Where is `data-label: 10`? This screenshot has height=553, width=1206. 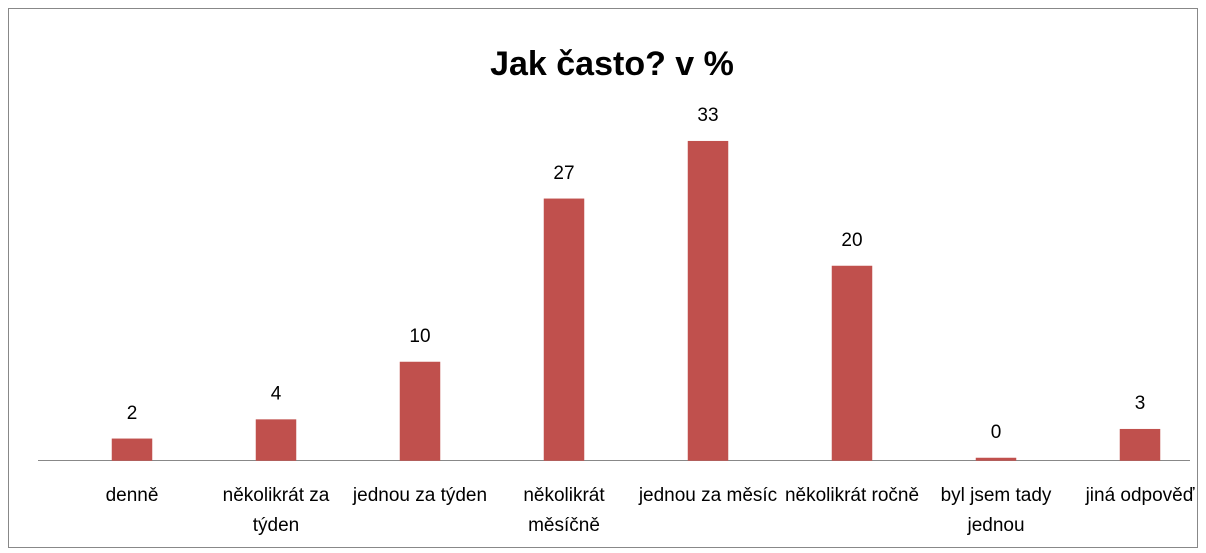
data-label: 10 is located at coordinates (419, 336).